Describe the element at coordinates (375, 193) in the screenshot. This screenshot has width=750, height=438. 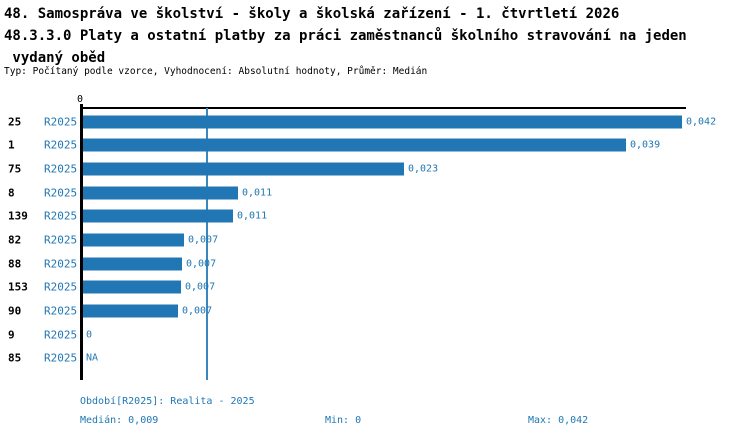
I see `chart-row: 8 R2025 0,011` at that location.